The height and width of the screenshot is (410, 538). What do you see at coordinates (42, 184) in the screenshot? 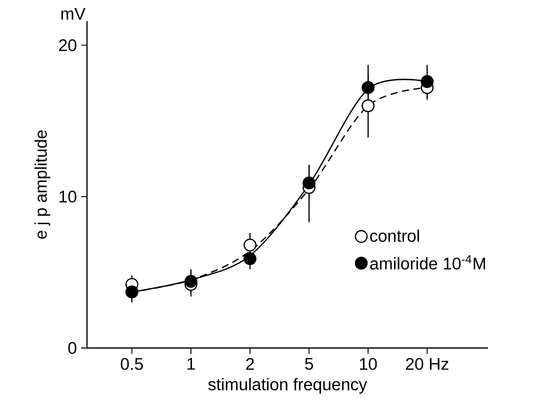
I see `y-axis-title: e j p amplitude` at bounding box center [42, 184].